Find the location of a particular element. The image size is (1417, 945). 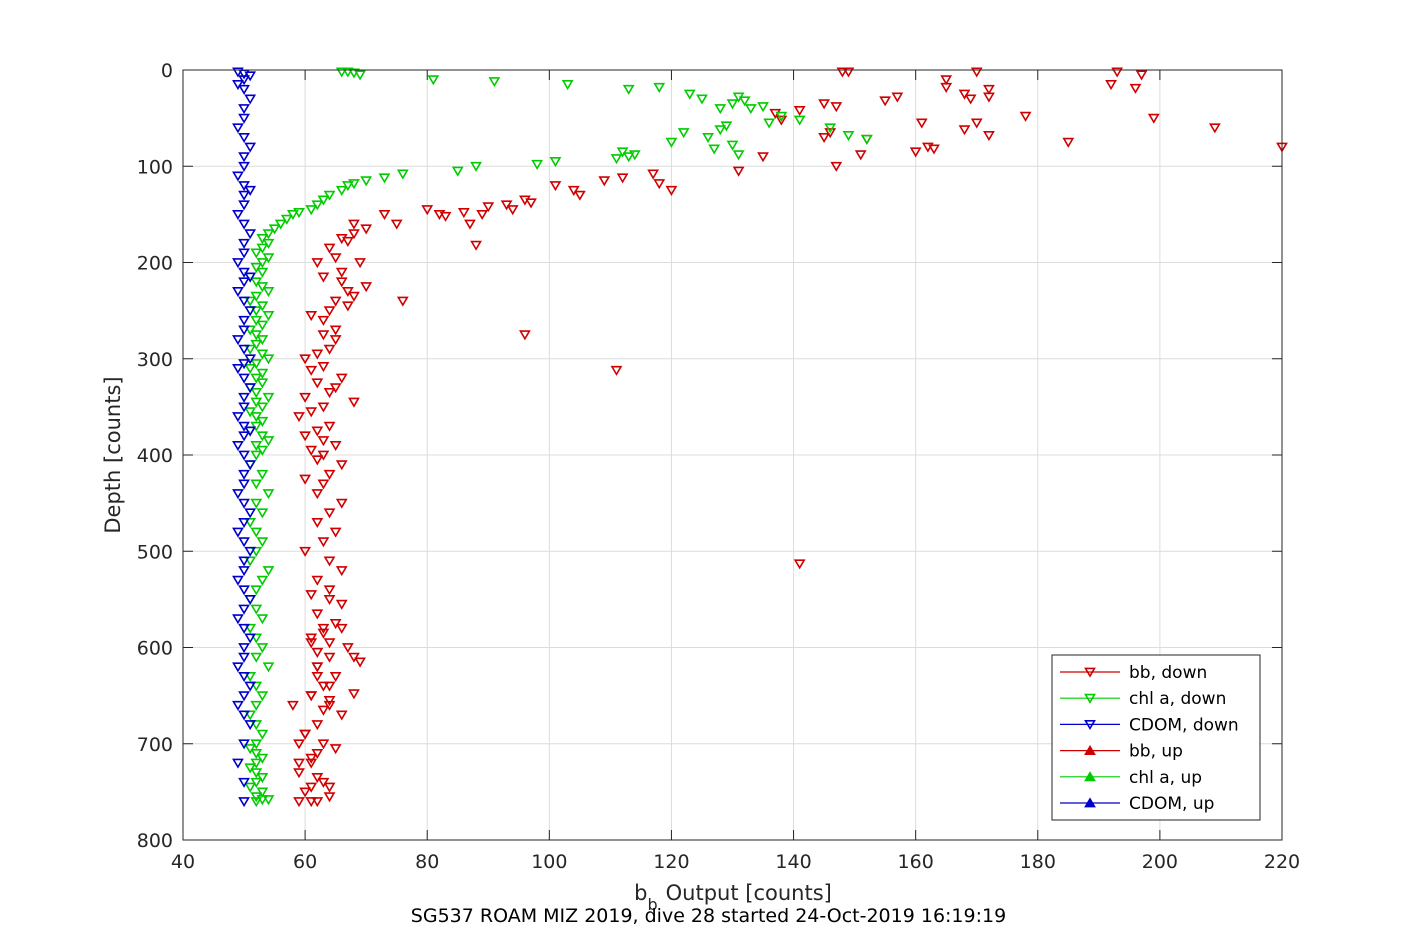

y-tick-label: 100 is located at coordinates (155, 167).